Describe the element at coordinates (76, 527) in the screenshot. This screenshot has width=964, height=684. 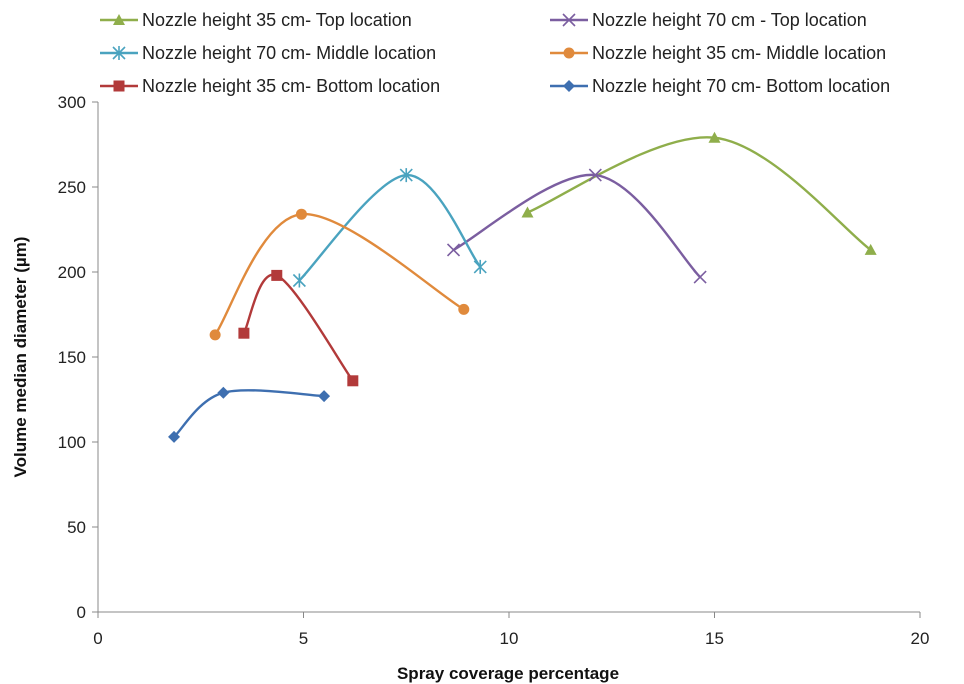
I see `y-tick-label: 50` at that location.